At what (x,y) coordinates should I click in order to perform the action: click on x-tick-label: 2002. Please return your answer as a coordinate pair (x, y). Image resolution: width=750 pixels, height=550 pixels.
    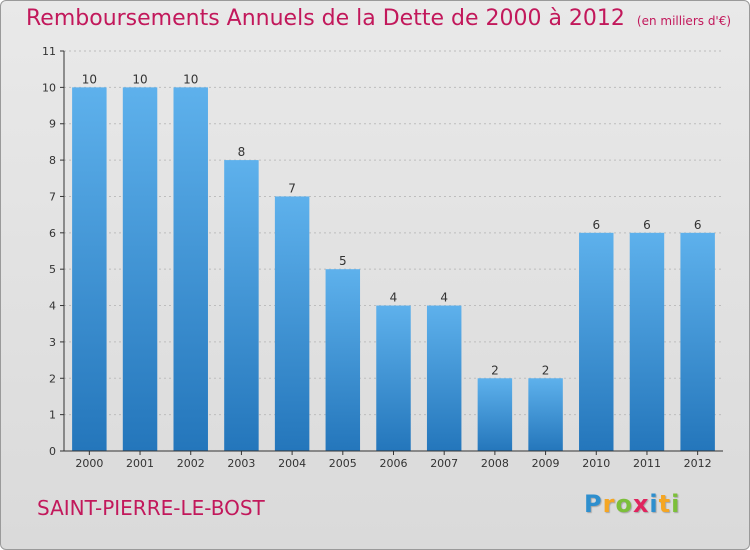
    Looking at the image, I should click on (191, 463).